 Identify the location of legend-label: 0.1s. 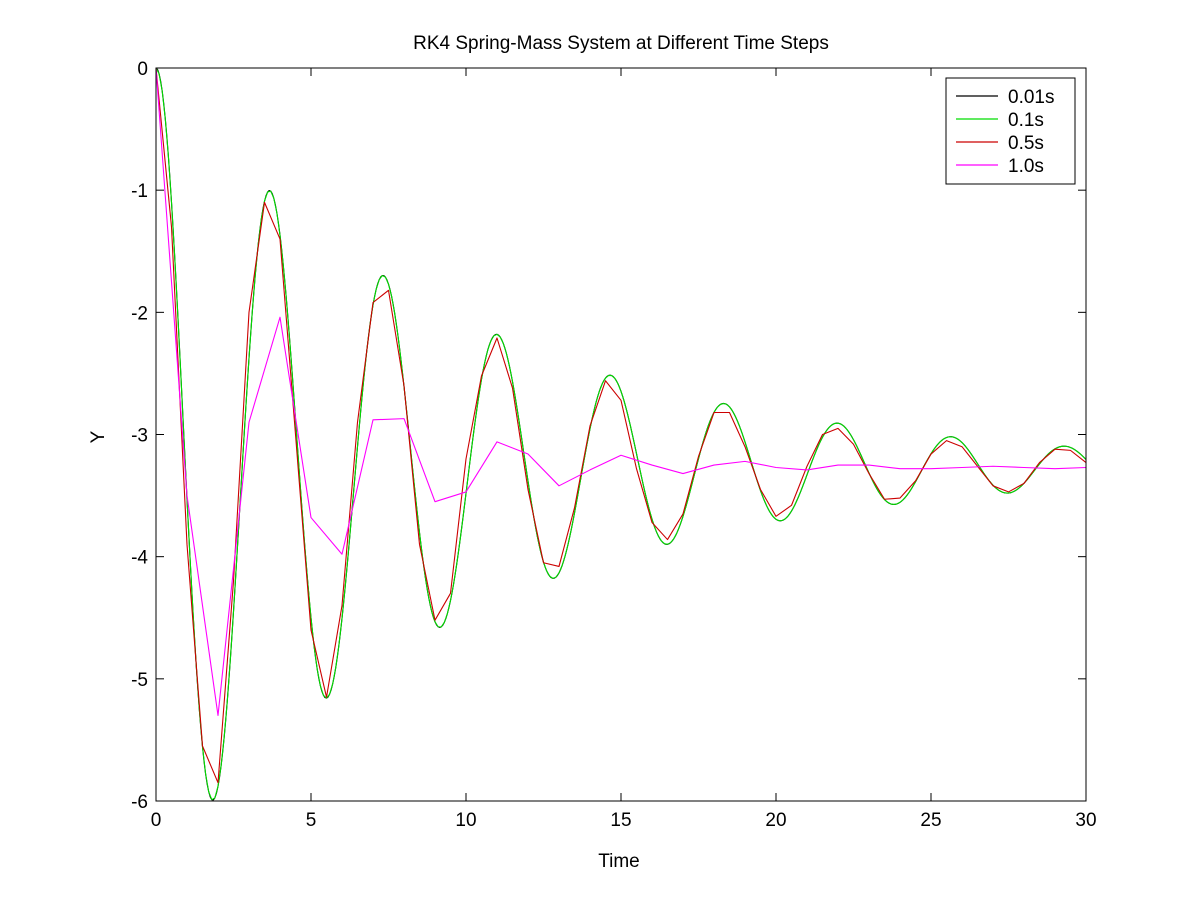
(1026, 120).